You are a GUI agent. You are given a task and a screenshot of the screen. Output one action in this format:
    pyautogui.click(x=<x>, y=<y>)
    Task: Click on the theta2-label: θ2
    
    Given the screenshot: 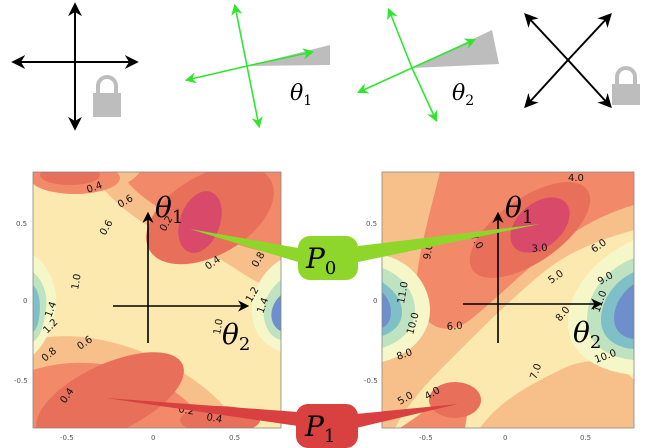 What is the action you would take?
    pyautogui.click(x=463, y=95)
    